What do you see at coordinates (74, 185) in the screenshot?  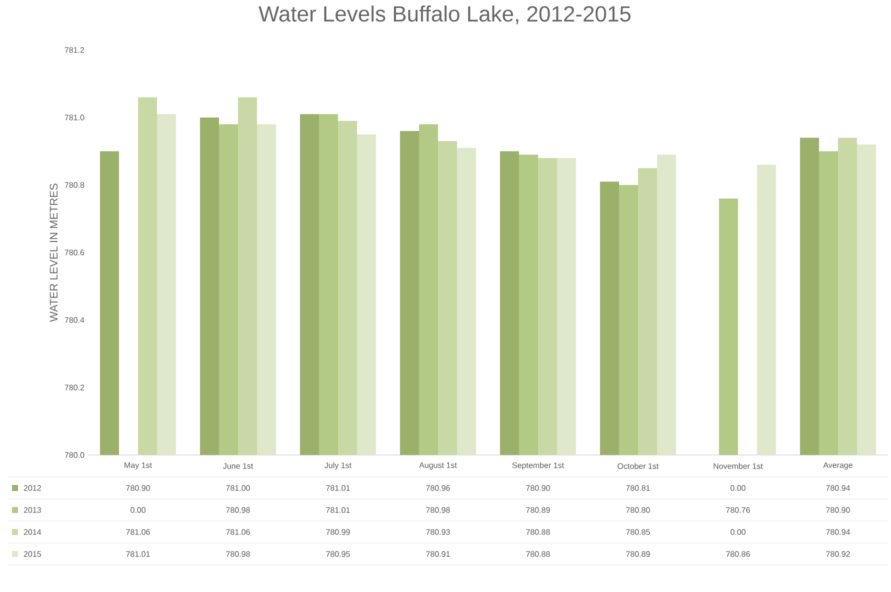 I see `y-tick-label: 780.8` at bounding box center [74, 185].